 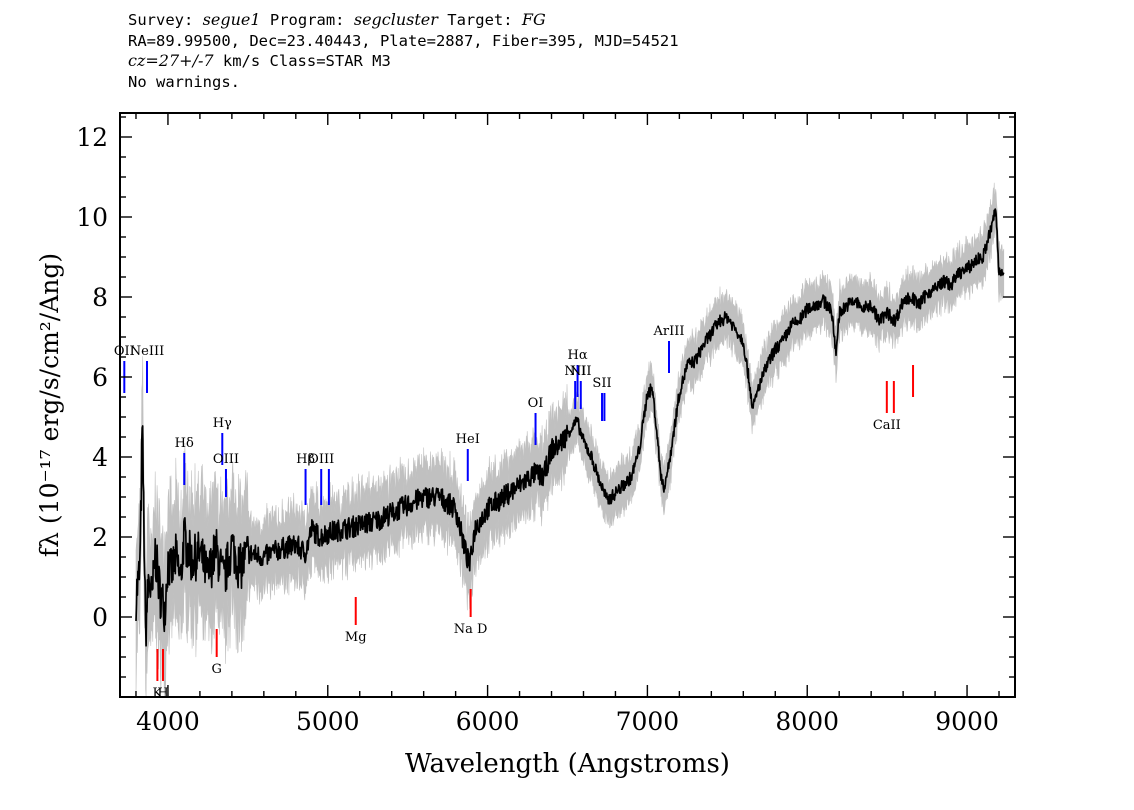 I want to click on absorption-line-label: H, so click(x=162, y=693).